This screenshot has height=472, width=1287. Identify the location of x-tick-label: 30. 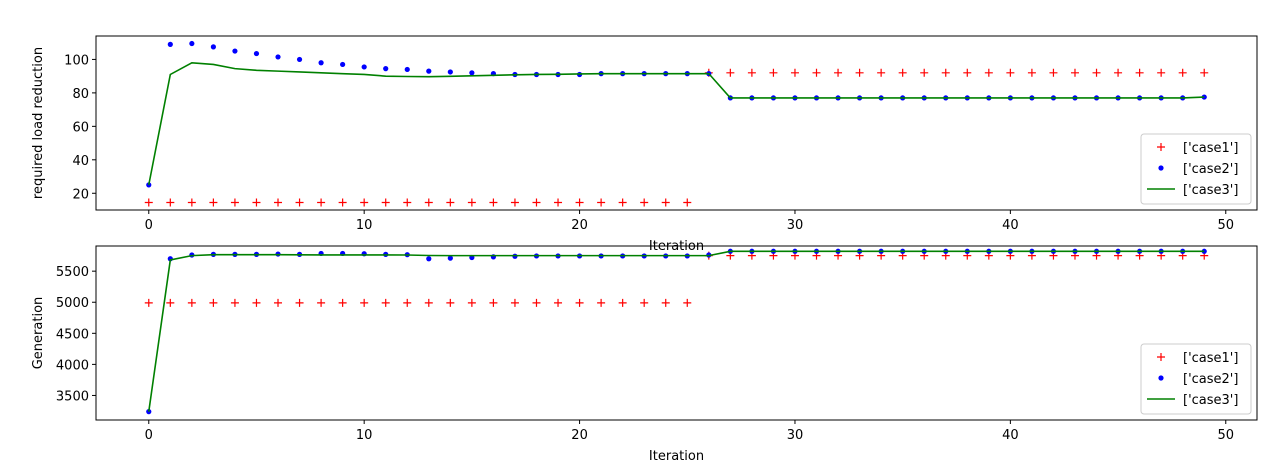
(795, 435).